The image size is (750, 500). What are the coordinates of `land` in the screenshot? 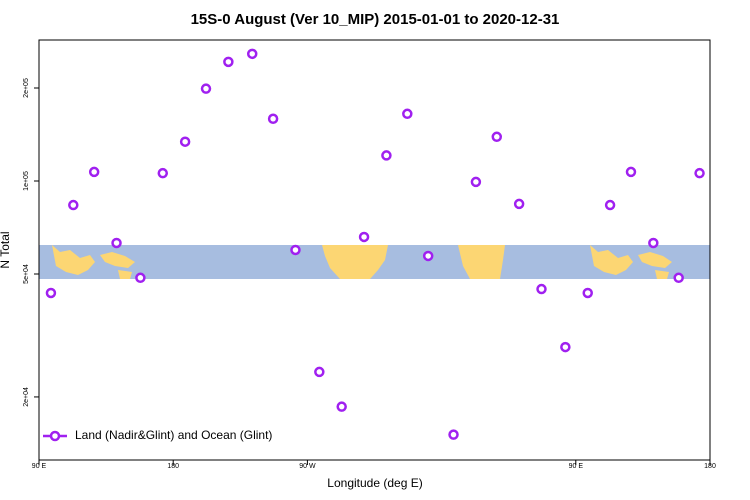 It's located at (362, 262).